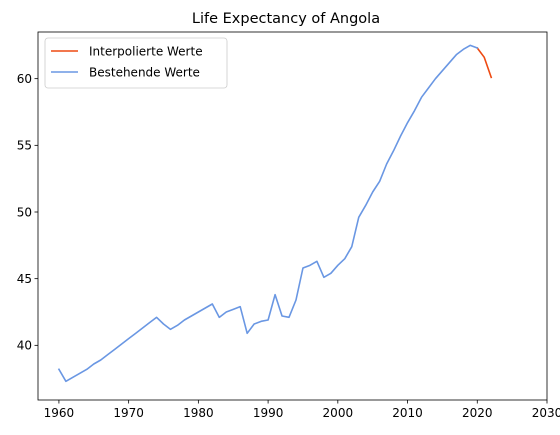 The height and width of the screenshot is (435, 560). Describe the element at coordinates (286, 19) in the screenshot. I see `chart-title: Life Expectancy of Angola` at that location.